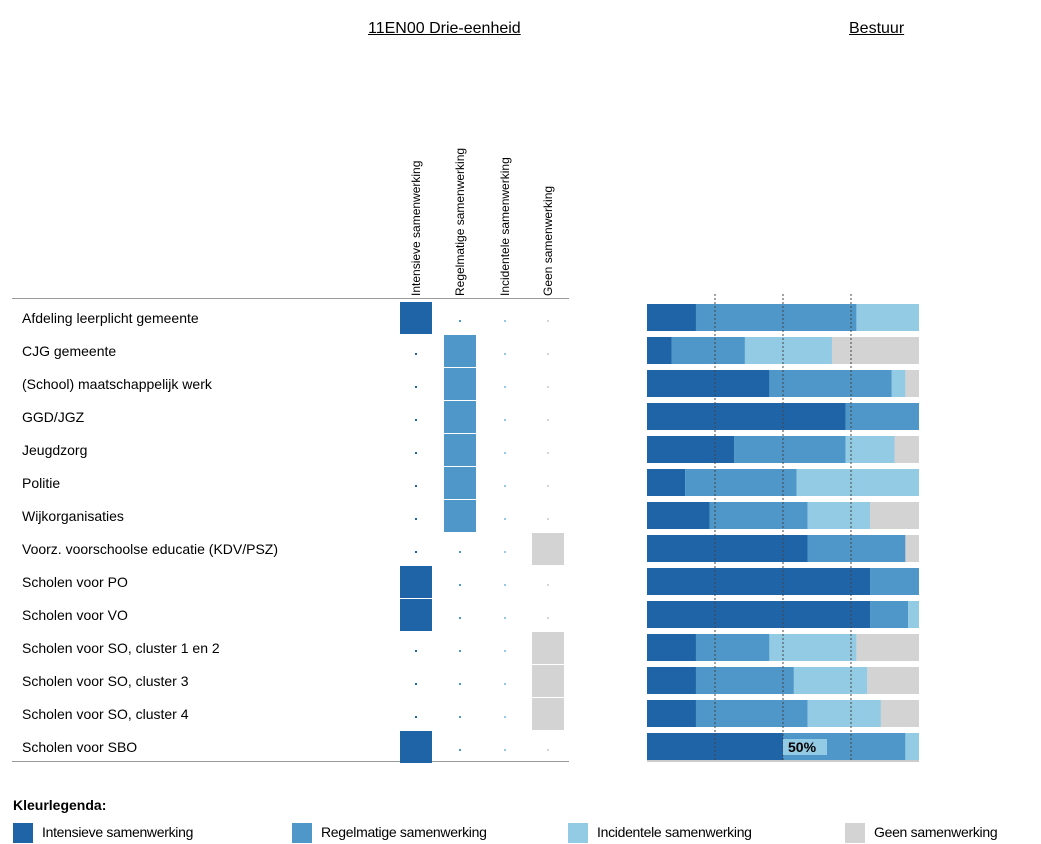 This screenshot has height=844, width=1041. I want to click on legend-label-intensive: Intensieve samenwerking, so click(118, 832).